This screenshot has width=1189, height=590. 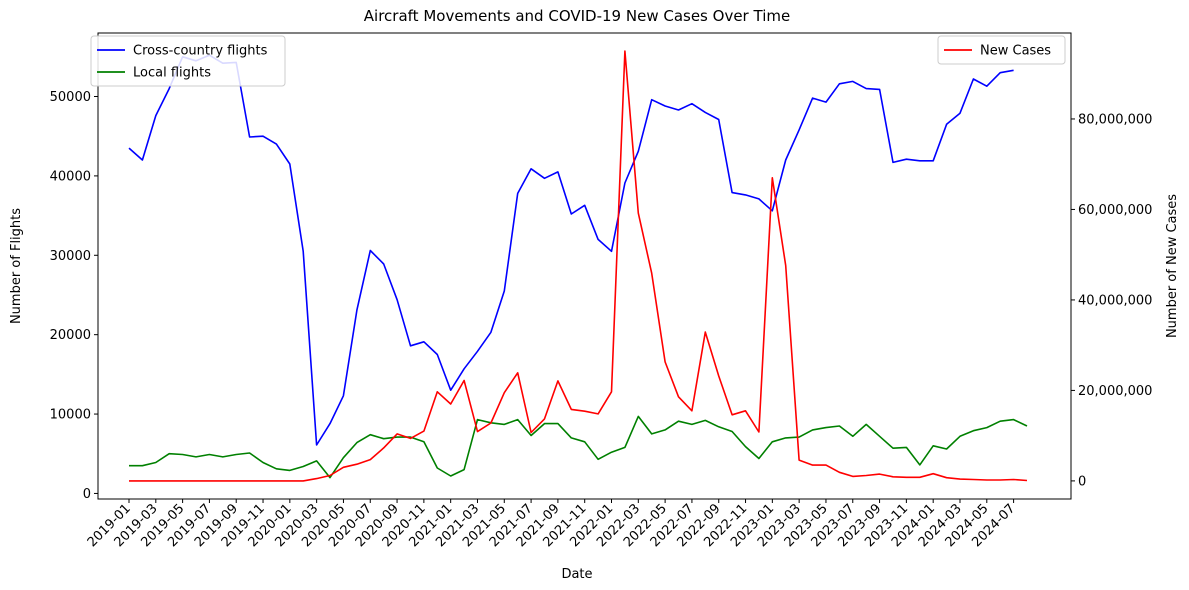 What do you see at coordinates (578, 447) in the screenshot?
I see `series-line-local-flights` at bounding box center [578, 447].